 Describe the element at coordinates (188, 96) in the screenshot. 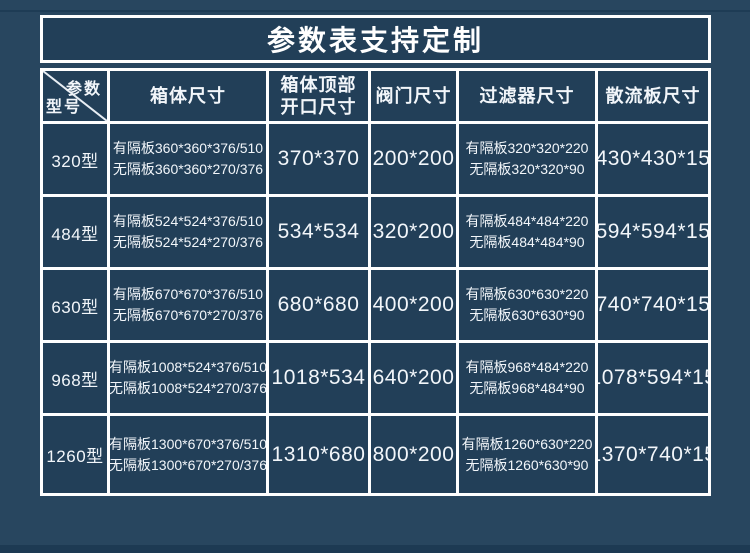

I see `header-box-size: 箱体尺寸` at that location.